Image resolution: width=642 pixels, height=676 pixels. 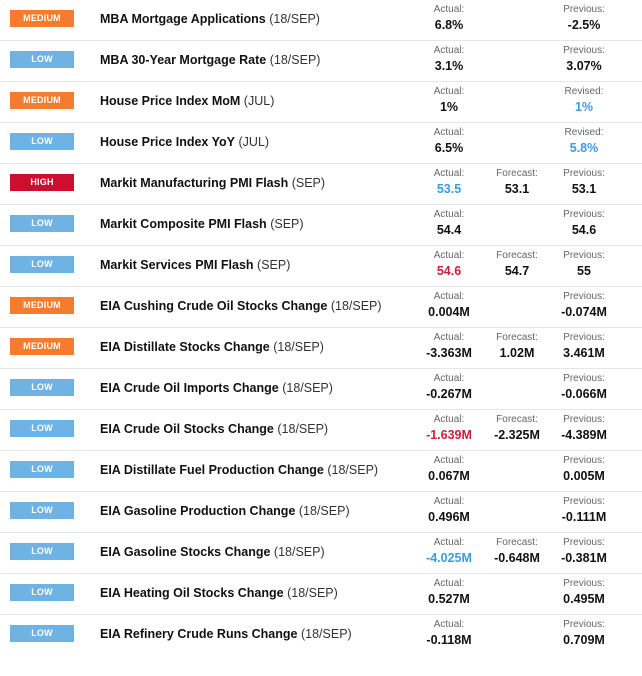 What do you see at coordinates (210, 19) in the screenshot?
I see `event-name: MBA Mortgage Applications (18/SEP)` at bounding box center [210, 19].